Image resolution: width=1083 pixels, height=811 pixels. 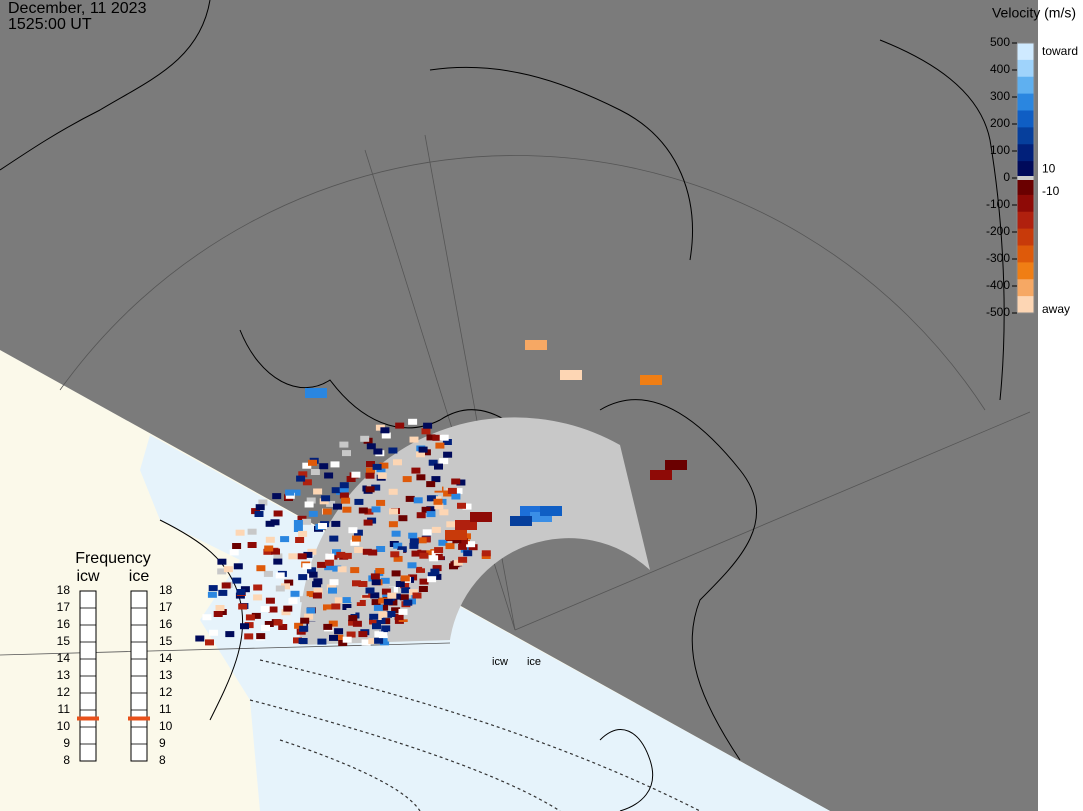 I want to click on frequency-tick-label: 8, so click(x=66, y=760).